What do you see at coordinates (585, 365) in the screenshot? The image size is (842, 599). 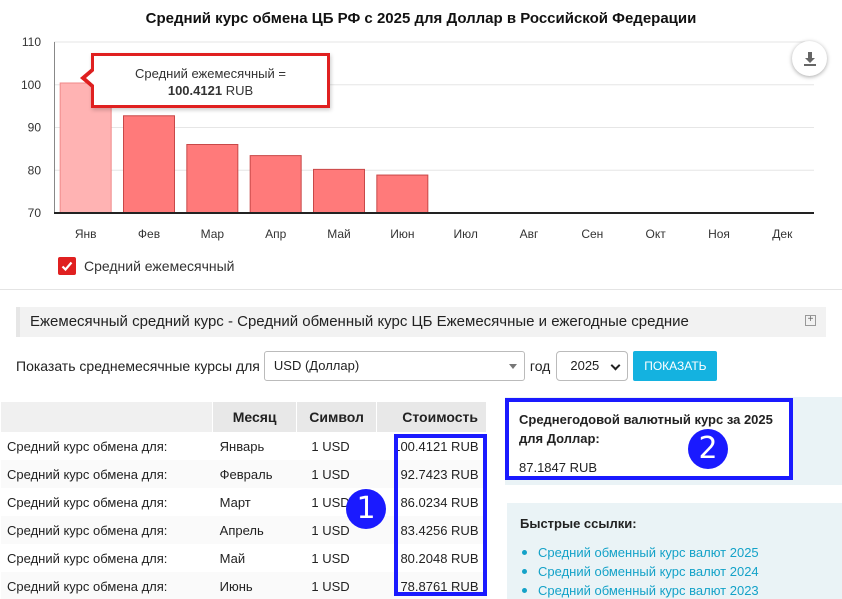 I see `year-value: 2025` at bounding box center [585, 365].